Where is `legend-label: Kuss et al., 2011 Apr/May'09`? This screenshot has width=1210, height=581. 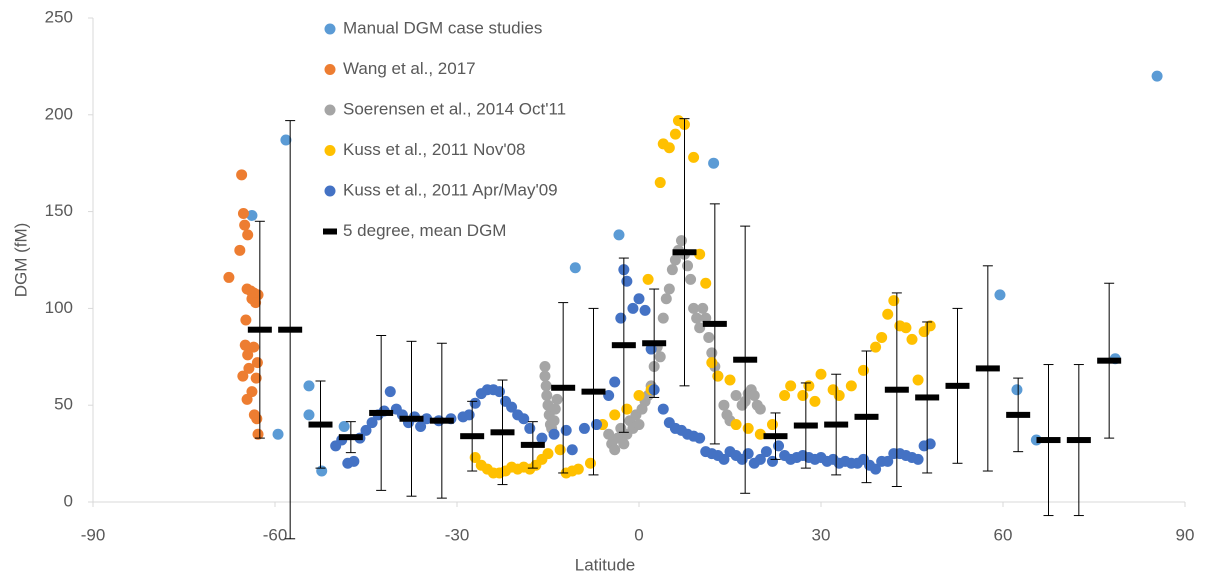
legend-label: Kuss et al., 2011 Apr/May'09 is located at coordinates (450, 189).